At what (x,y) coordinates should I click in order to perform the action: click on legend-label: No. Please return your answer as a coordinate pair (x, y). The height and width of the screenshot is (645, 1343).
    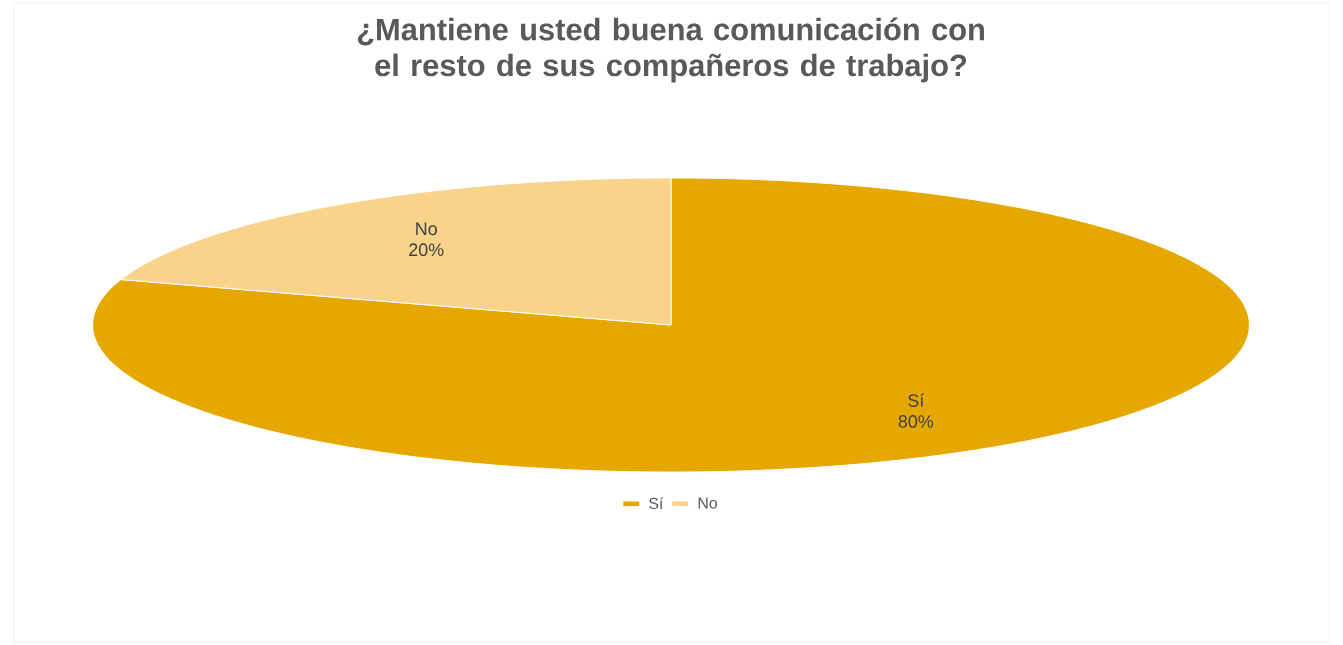
    Looking at the image, I should click on (708, 503).